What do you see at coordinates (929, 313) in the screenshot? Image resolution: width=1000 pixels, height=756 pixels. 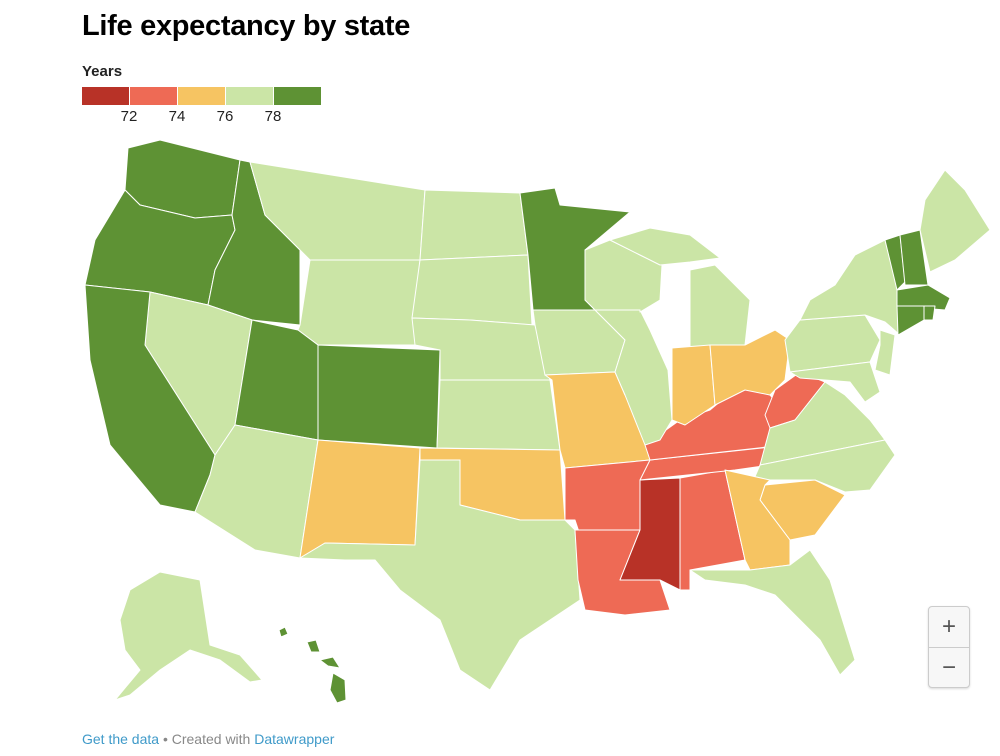 I see `state-RI` at bounding box center [929, 313].